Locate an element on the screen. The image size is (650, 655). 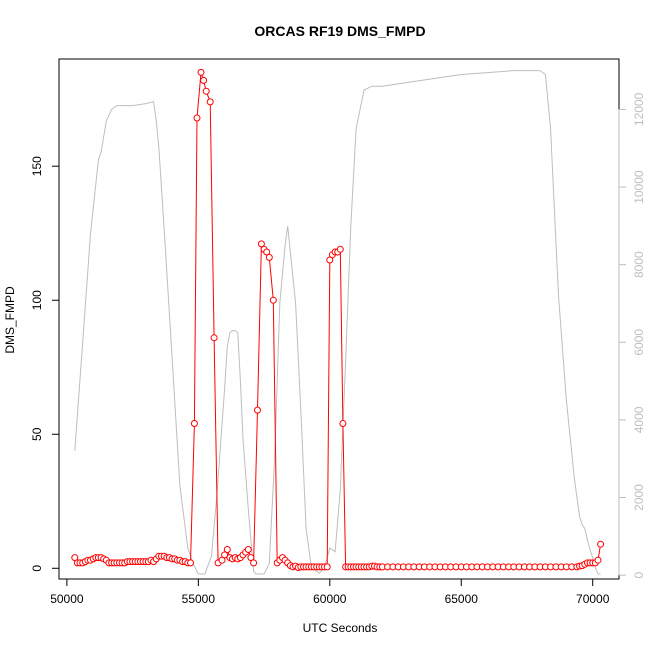
x-tick-label: 55000 is located at coordinates (199, 599).